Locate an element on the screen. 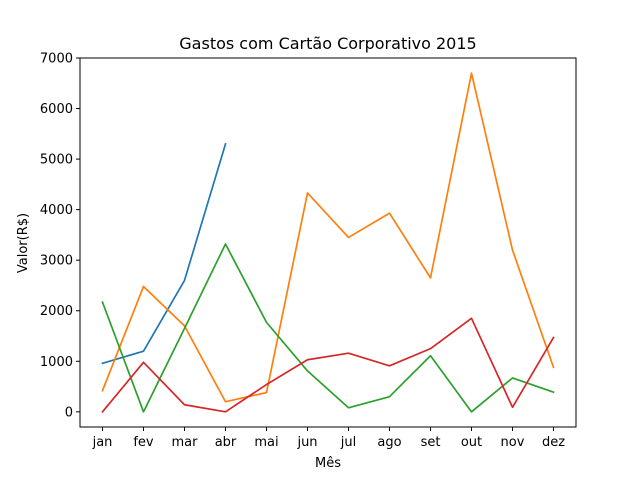 This screenshot has width=640, height=480. x-tick-label: jun is located at coordinates (306, 442).